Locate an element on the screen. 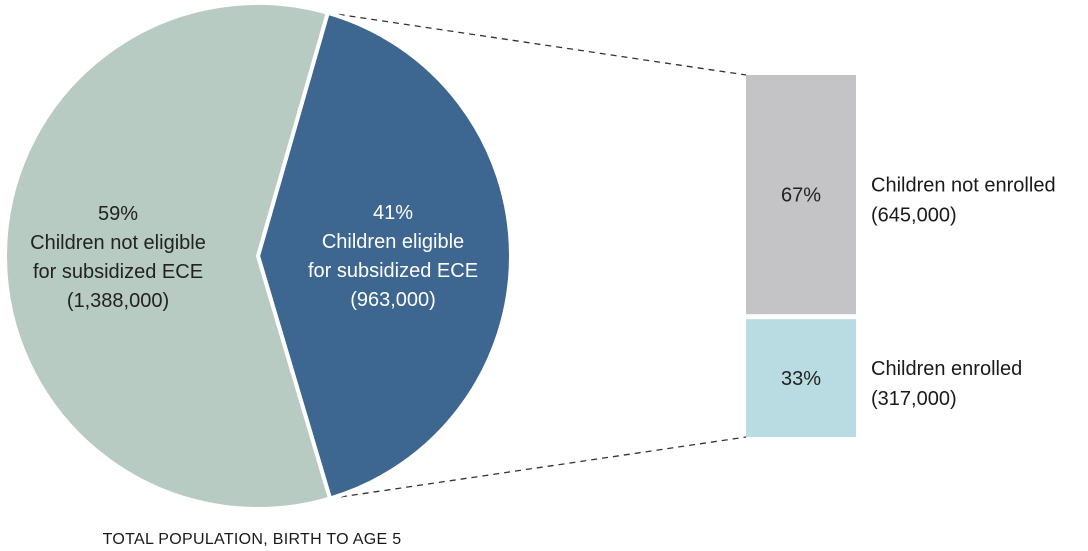 The image size is (1088, 551). pie-label-line2-eligible: for subsidized ECE is located at coordinates (393, 271).